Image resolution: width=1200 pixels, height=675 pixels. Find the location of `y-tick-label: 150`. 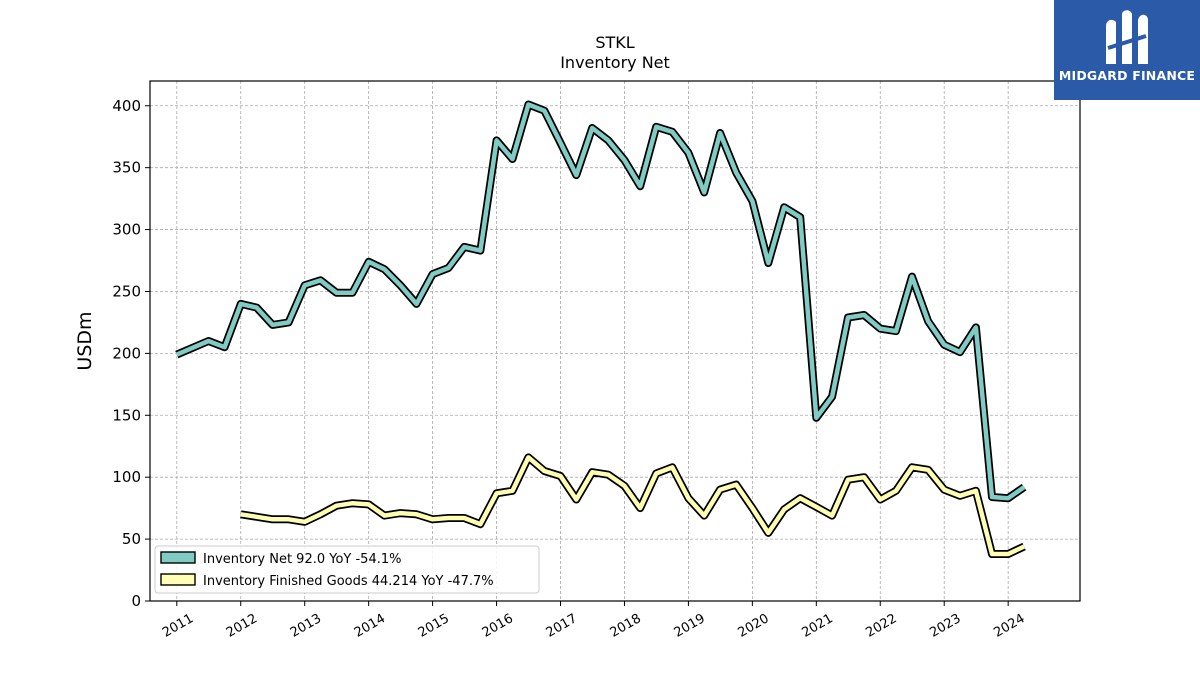

y-tick-label: 150 is located at coordinates (126, 415).